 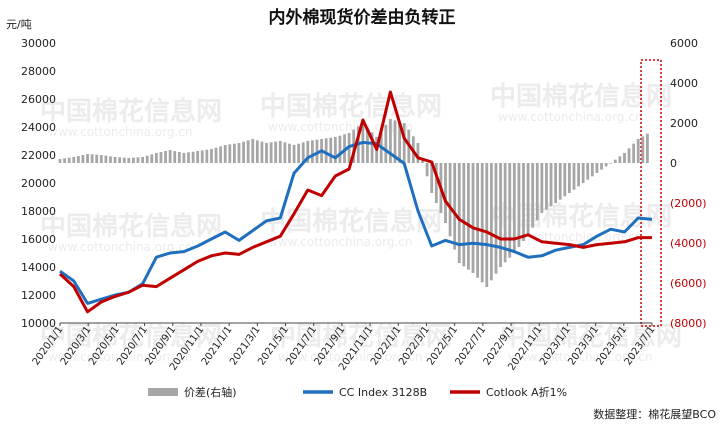 I want to click on y-right-tick-label: (8000), so click(x=688, y=323).